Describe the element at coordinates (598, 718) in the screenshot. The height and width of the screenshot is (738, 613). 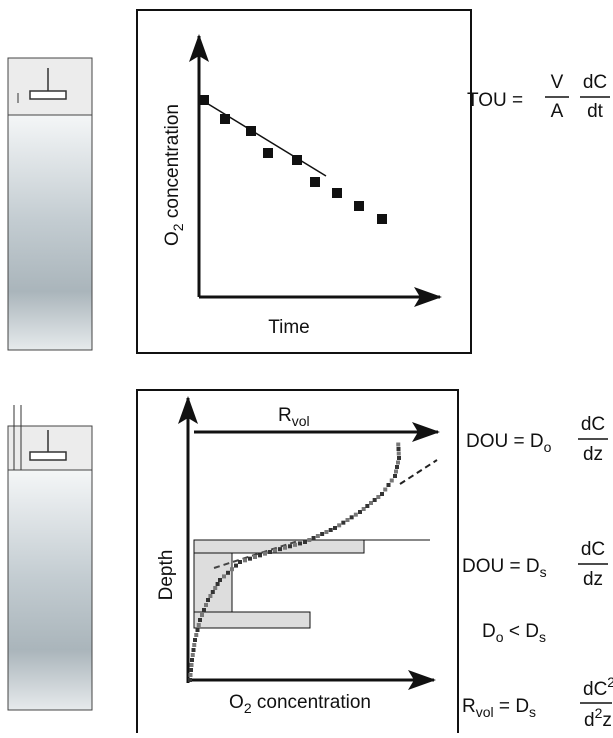
I see `svg-text: d2z` at that location.